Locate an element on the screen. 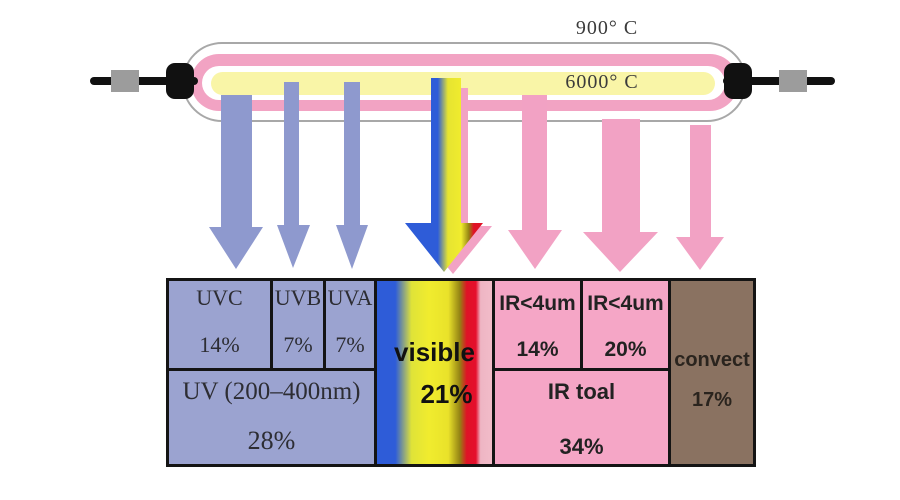 This screenshot has height=500, width=900. right-electrode is located at coordinates (779, 81).